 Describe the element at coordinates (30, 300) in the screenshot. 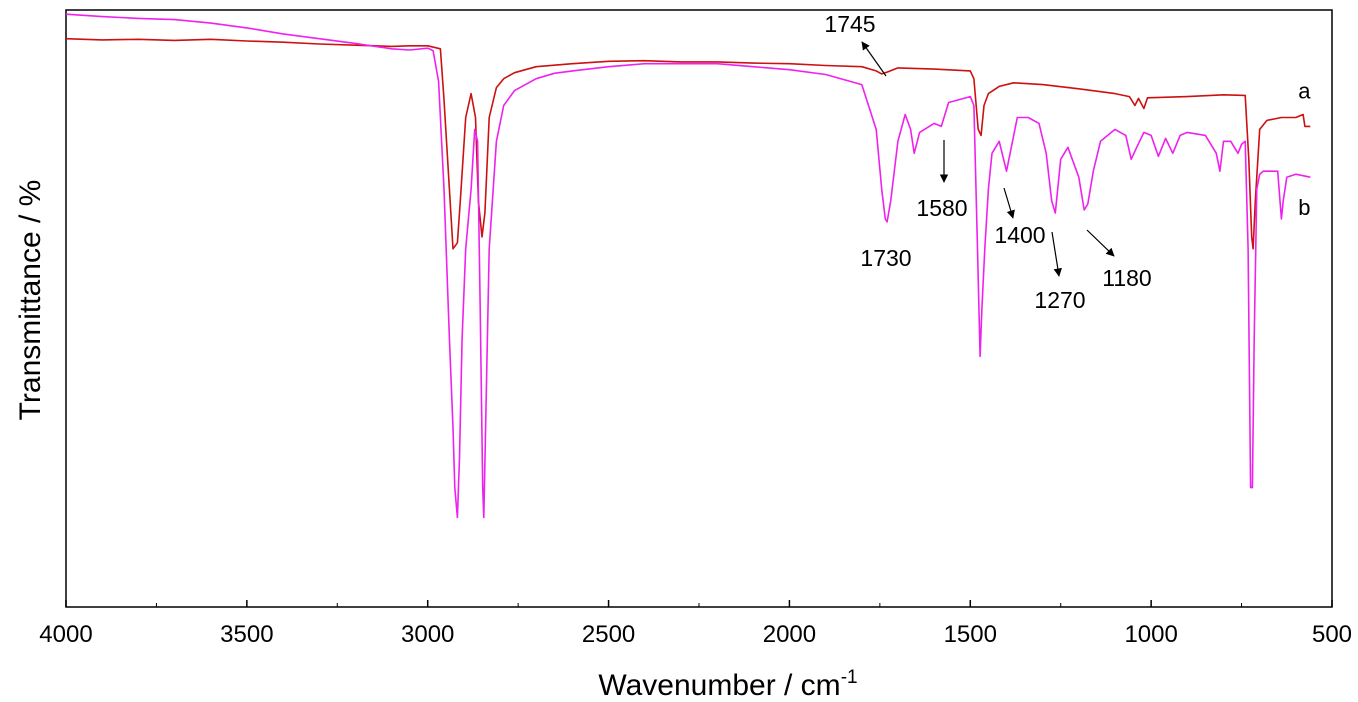

I see `y-axis-label: Transmittance / %` at that location.